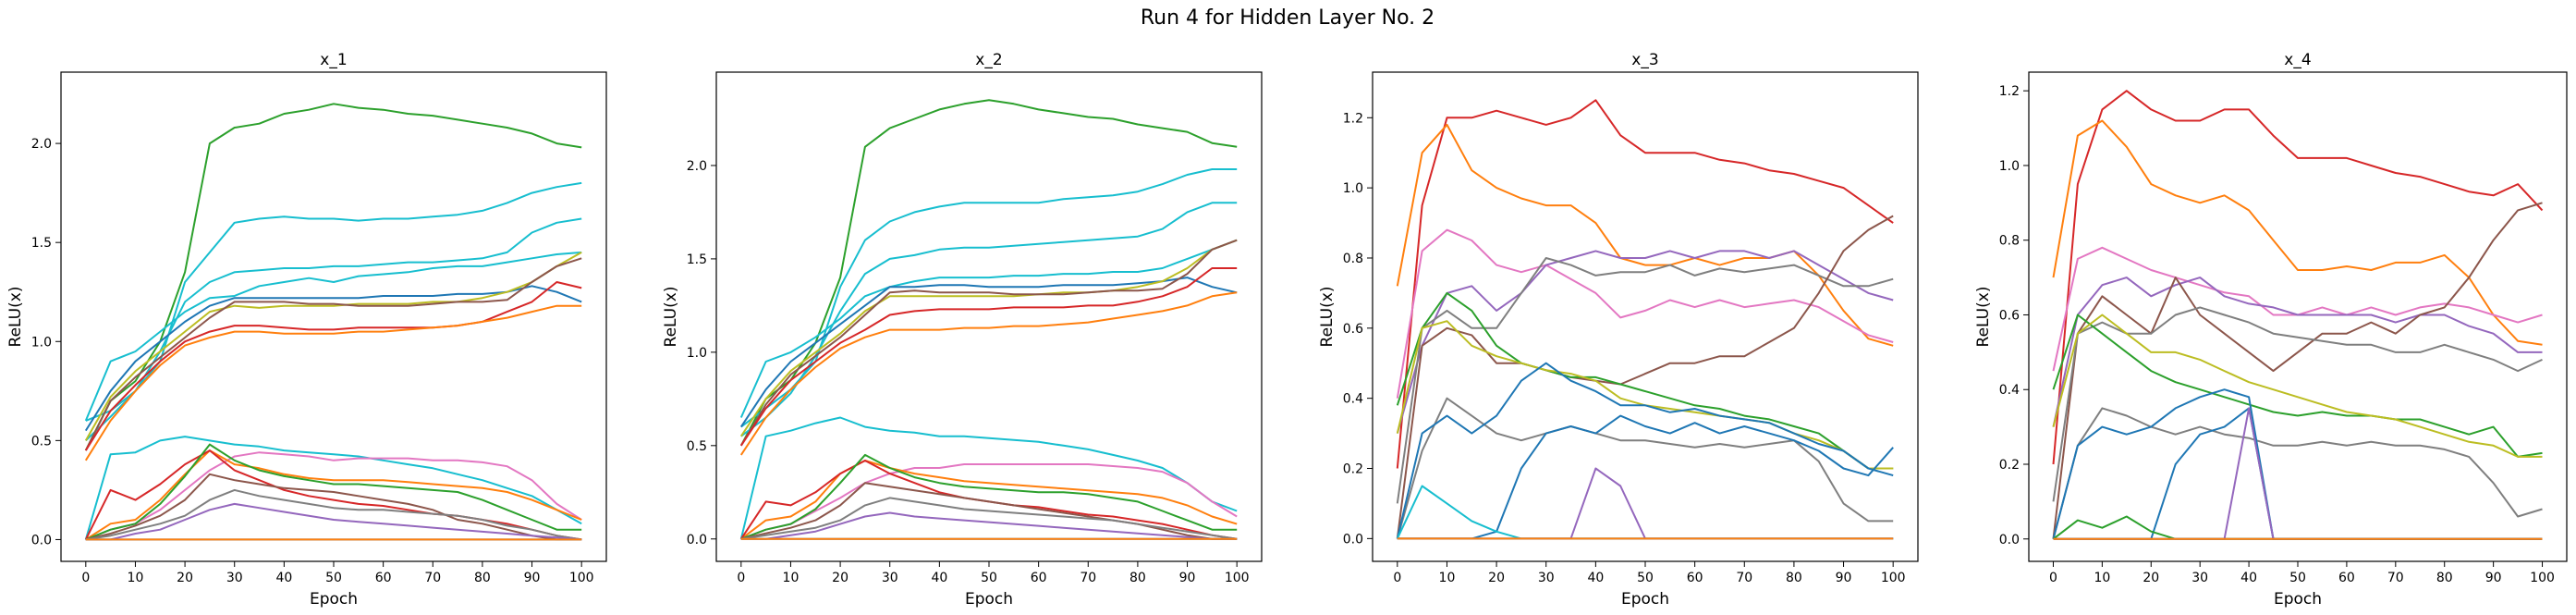 This screenshot has height=615, width=2576. I want to click on subplot-title: x_1, so click(333, 60).